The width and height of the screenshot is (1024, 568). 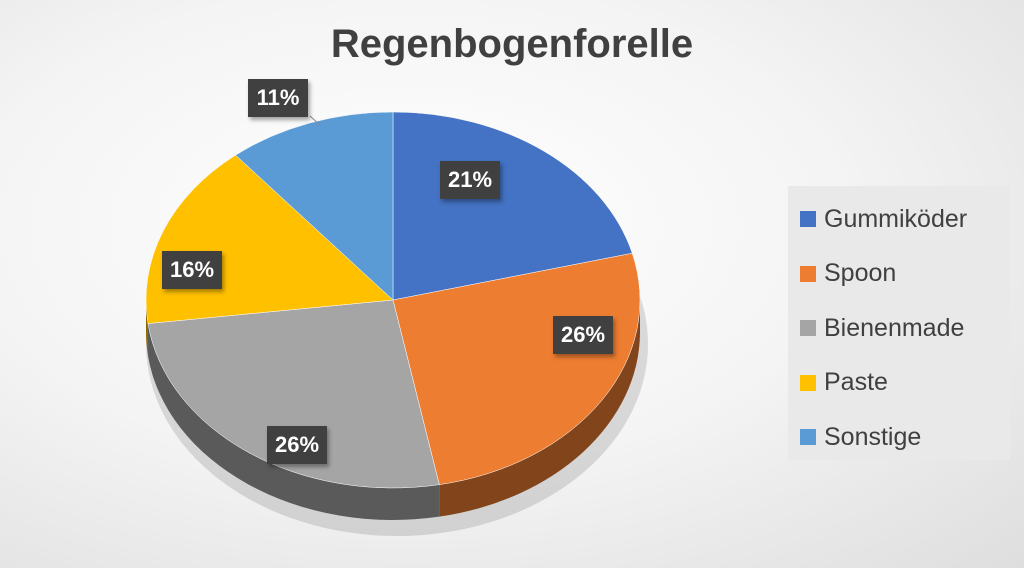 What do you see at coordinates (470, 180) in the screenshot?
I see `data-label: 21%` at bounding box center [470, 180].